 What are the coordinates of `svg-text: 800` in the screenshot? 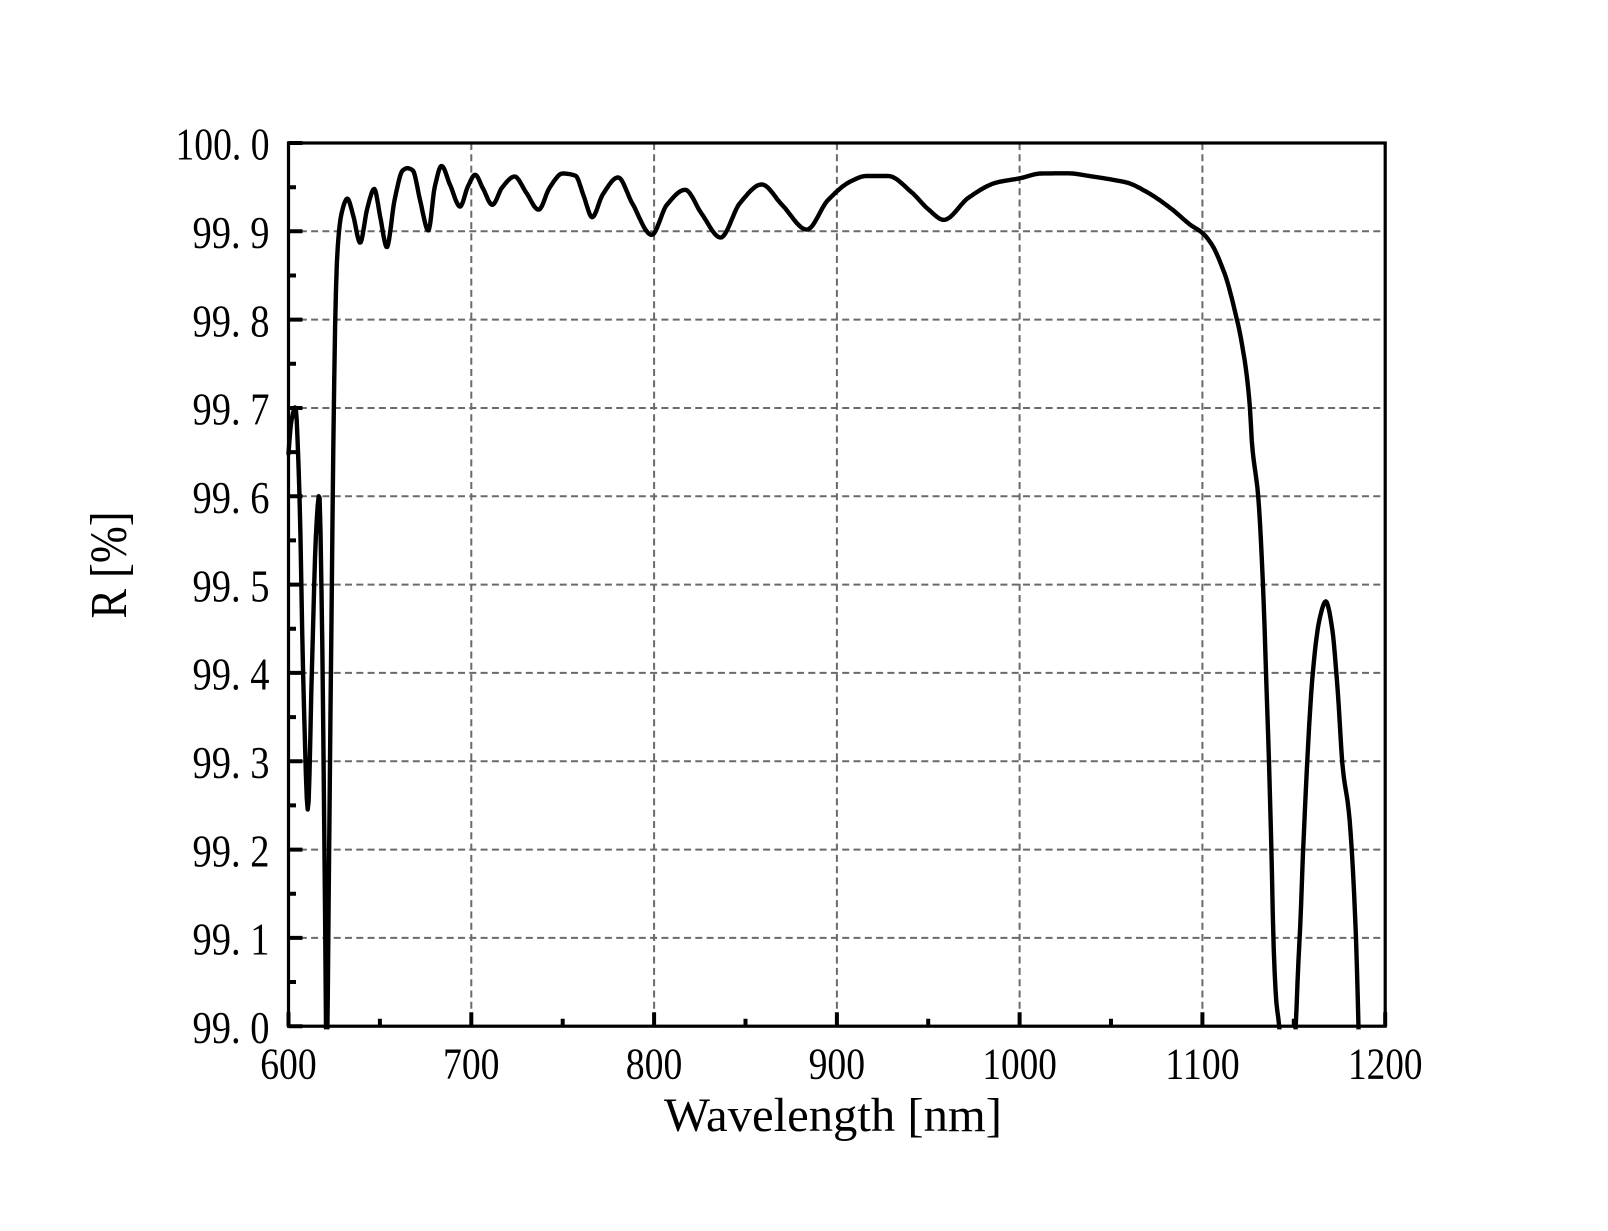 It's located at (654, 1064).